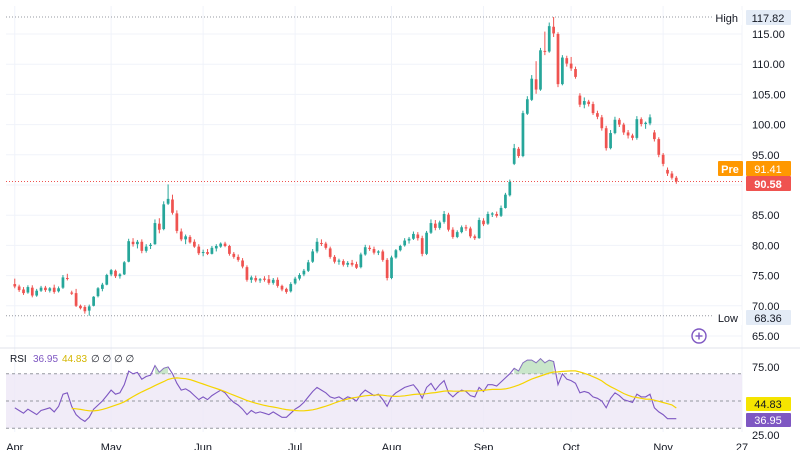  What do you see at coordinates (766, 216) in the screenshot?
I see `price-tick-label: 85.00` at bounding box center [766, 216].